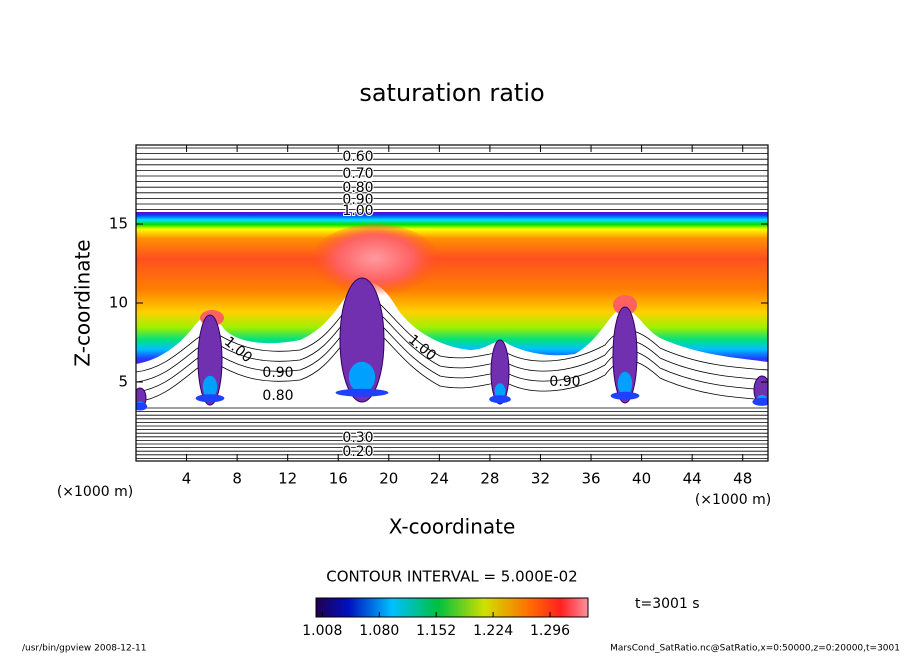 Image resolution: width=904 pixels, height=658 pixels. Describe the element at coordinates (550, 631) in the screenshot. I see `colorbar-tick-label: 1.296` at that location.